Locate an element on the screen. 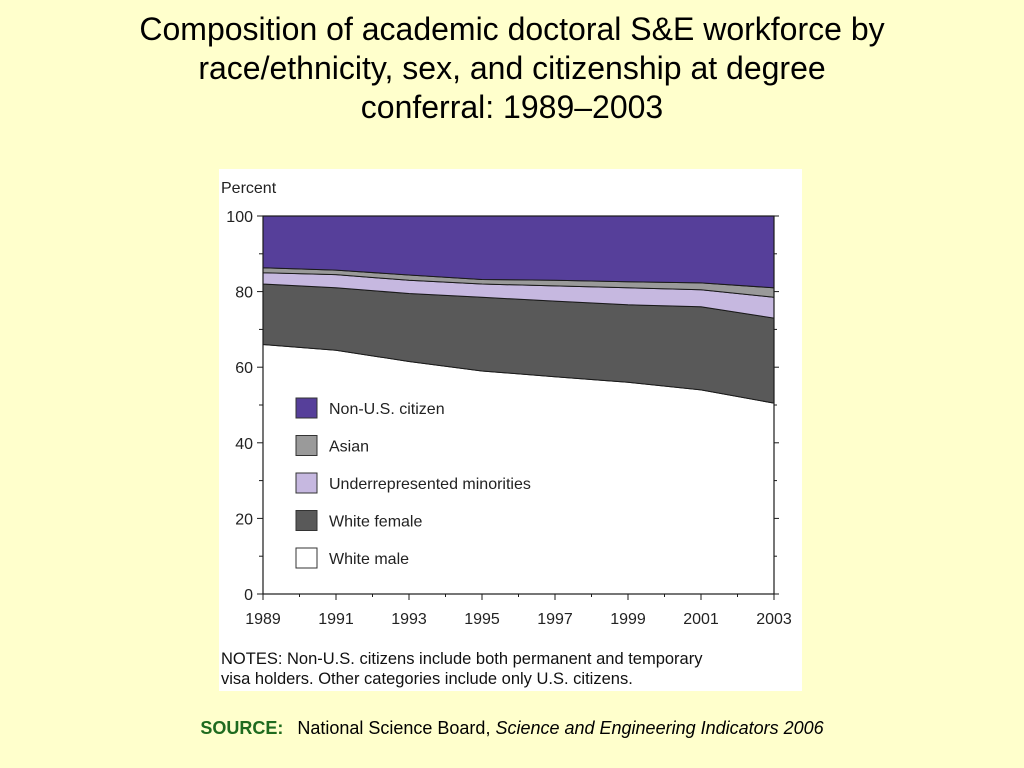  legend-label: White male is located at coordinates (369, 559).